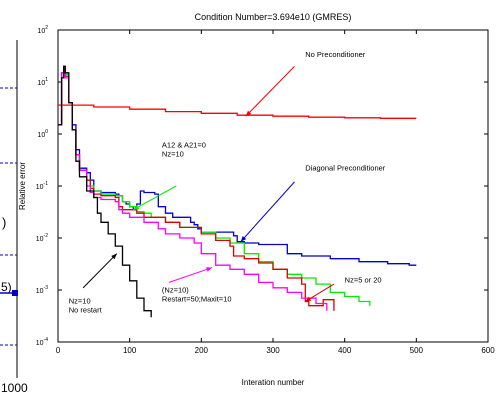 The image size is (504, 396). Describe the element at coordinates (6, 287) in the screenshot. I see `left-fragment-number: 5)` at that location.